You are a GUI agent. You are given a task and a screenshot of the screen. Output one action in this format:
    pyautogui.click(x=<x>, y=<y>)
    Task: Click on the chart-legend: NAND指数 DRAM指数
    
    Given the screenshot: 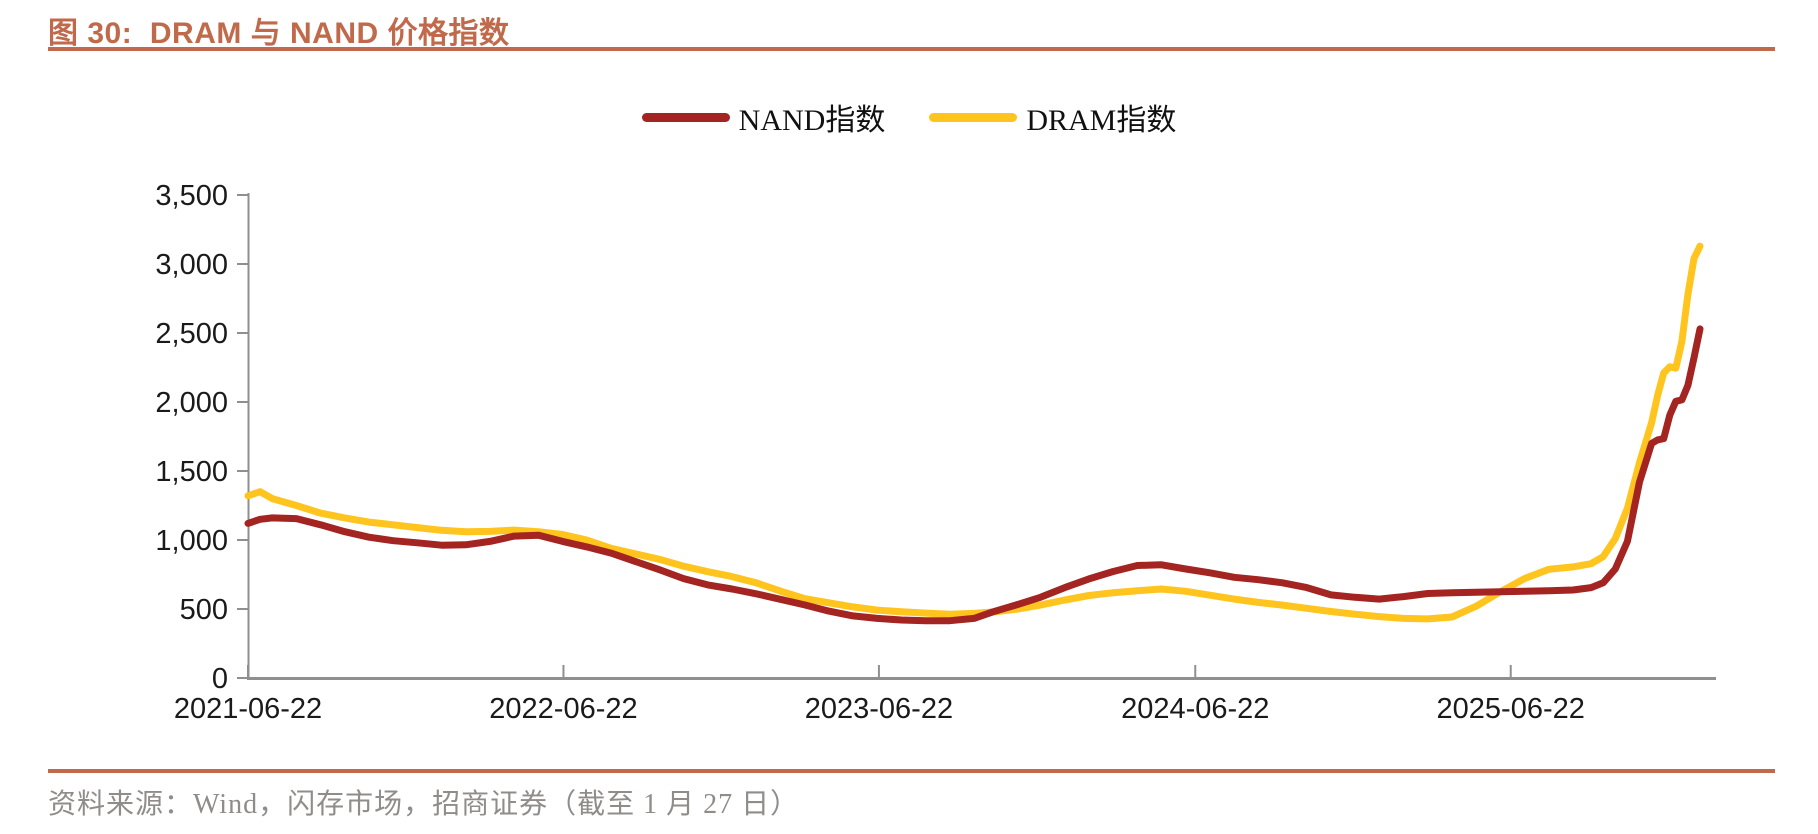 What is the action you would take?
    pyautogui.click(x=909, y=117)
    